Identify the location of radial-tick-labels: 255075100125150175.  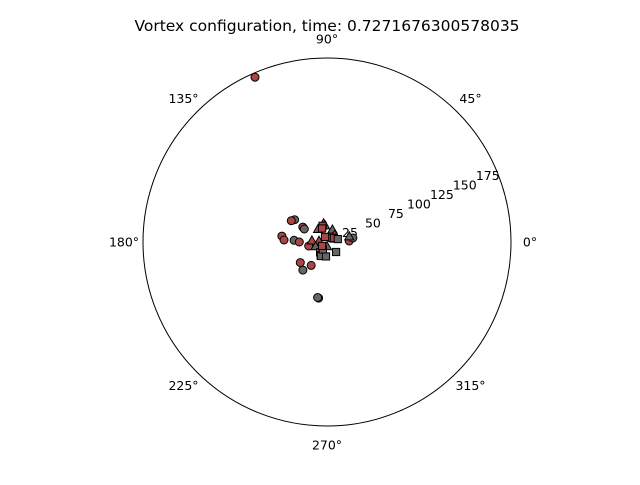
(421, 204).